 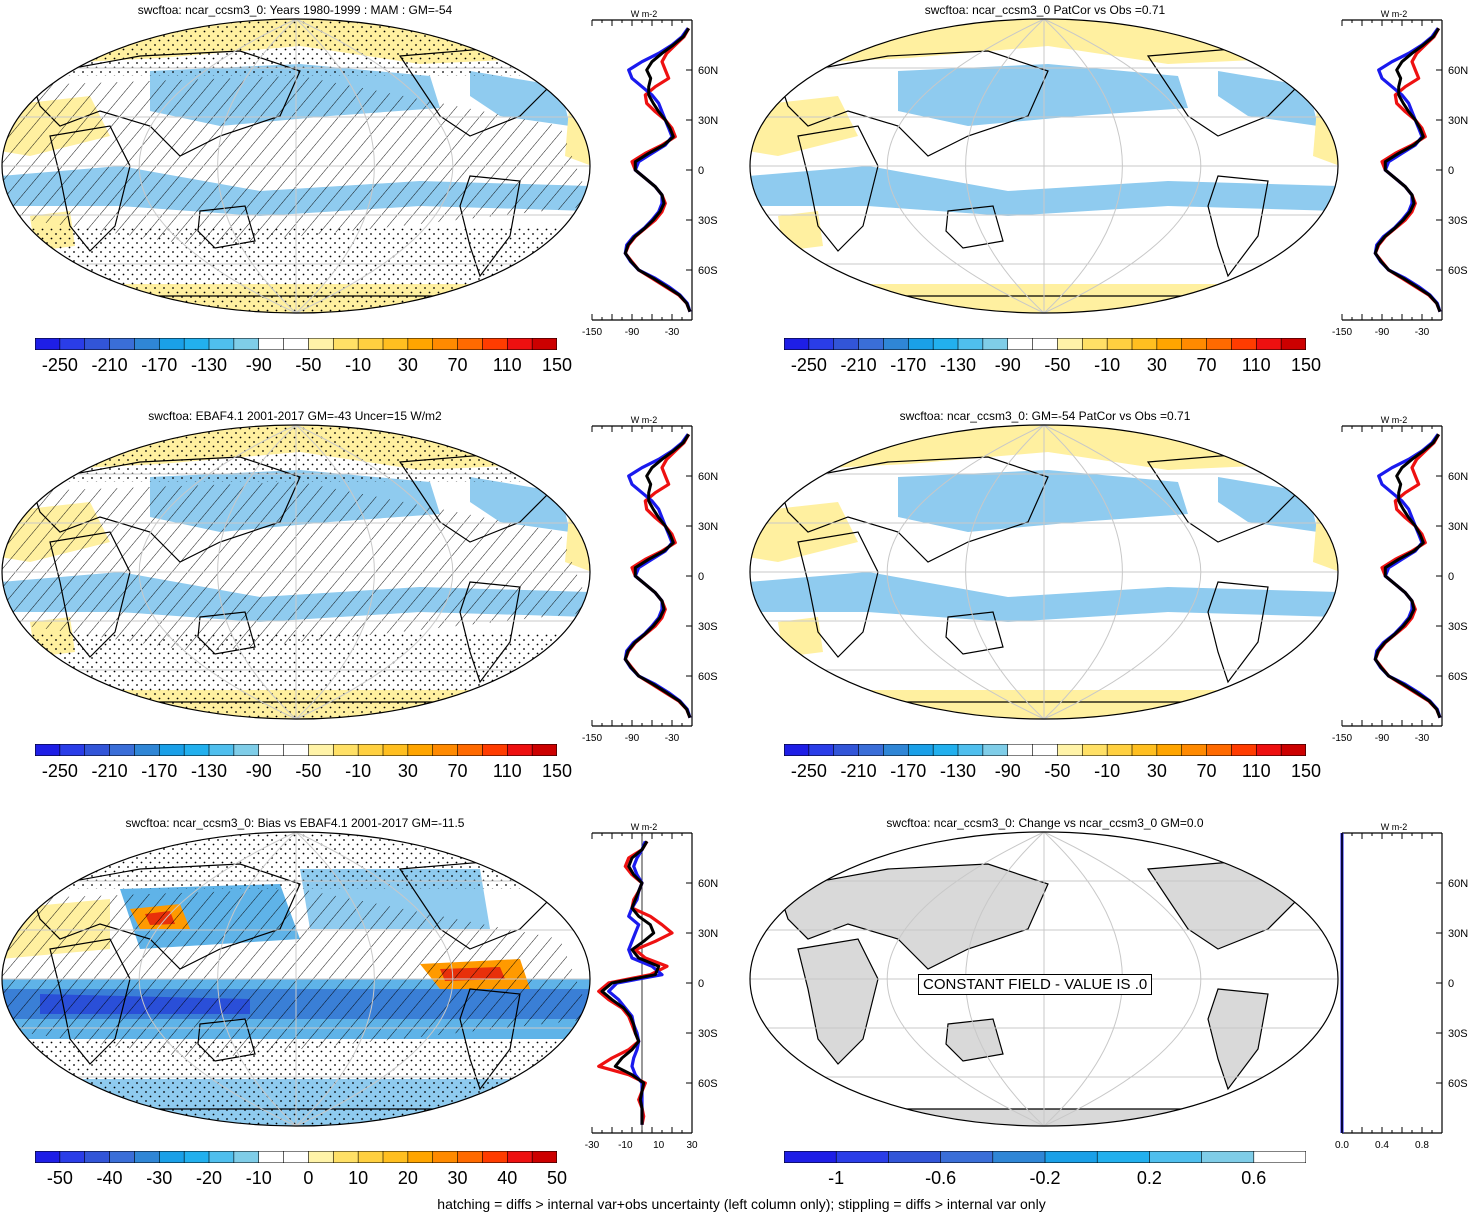 I want to click on profile-x-label: -10, so click(x=625, y=1145).